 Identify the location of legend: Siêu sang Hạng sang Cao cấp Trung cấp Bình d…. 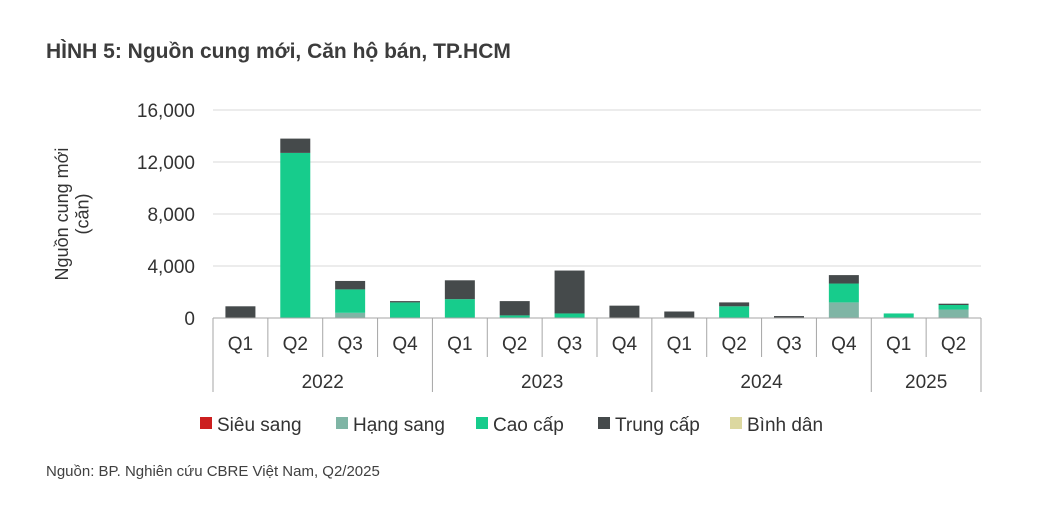
(511, 425).